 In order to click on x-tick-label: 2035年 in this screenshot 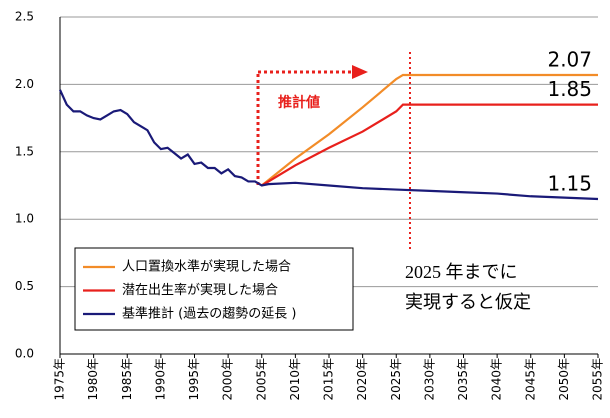, I will do `click(463, 379)`.